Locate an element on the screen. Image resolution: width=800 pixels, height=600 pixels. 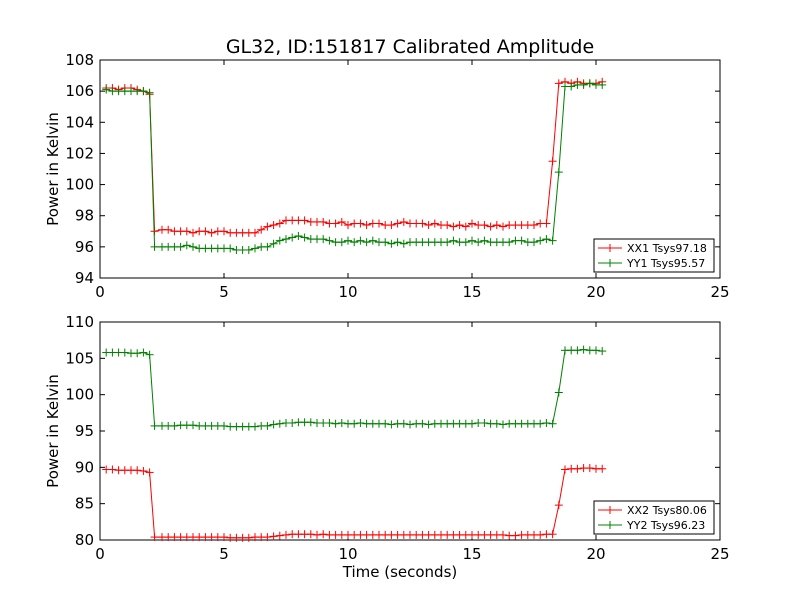
x-axis-label: Time (seconds) is located at coordinates (400, 572).